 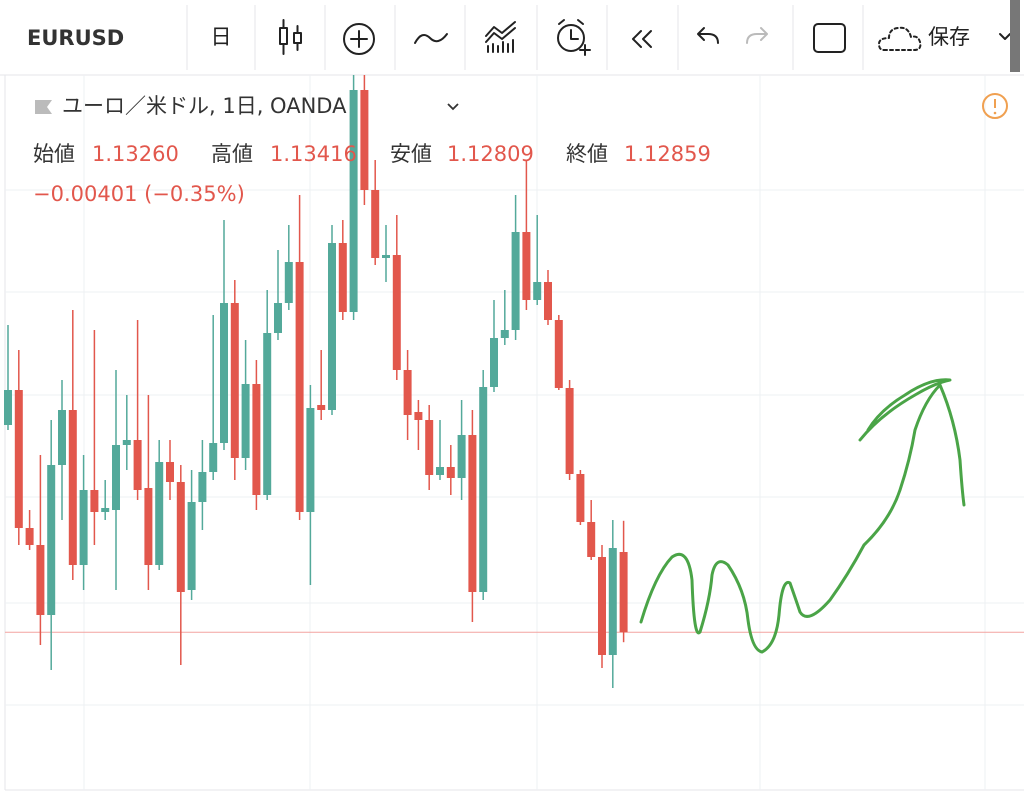 What do you see at coordinates (949, 37) in the screenshot?
I see `save-button: 保存` at bounding box center [949, 37].